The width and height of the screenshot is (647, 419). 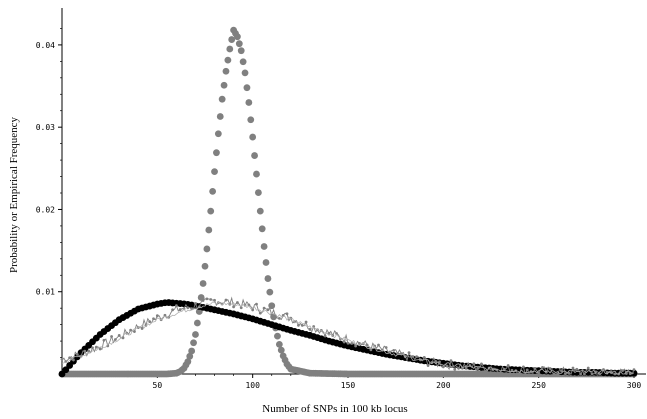 I want to click on x-axis-label: Number of SNPs in 100 kb locus, so click(x=334, y=409).